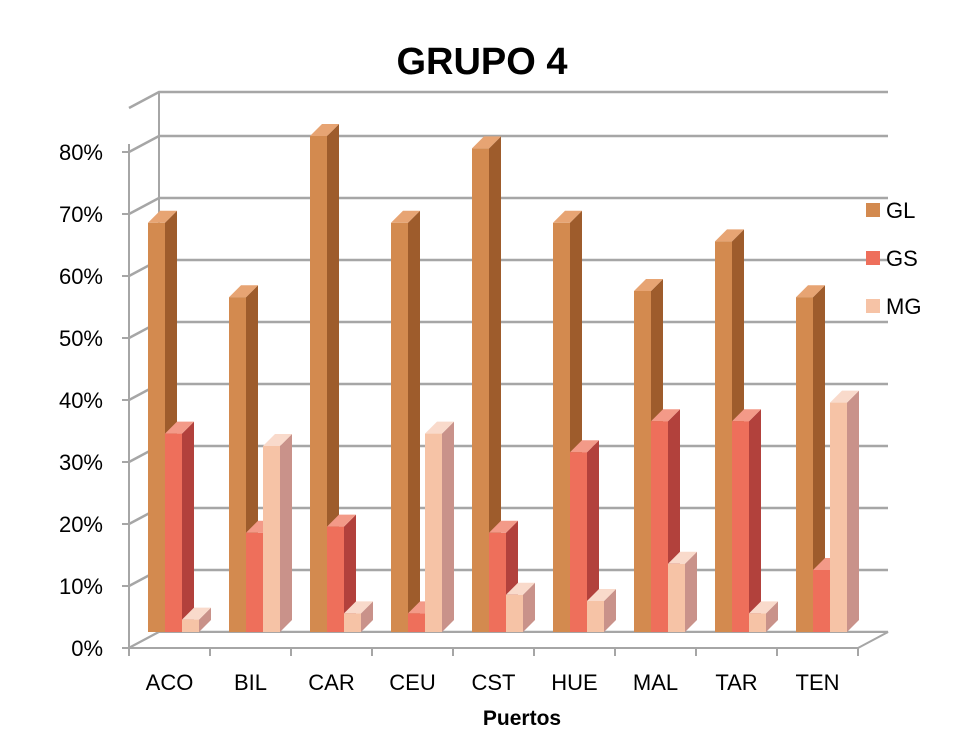 This screenshot has width=958, height=756. I want to click on bar-gl-car, so click(324, 378).